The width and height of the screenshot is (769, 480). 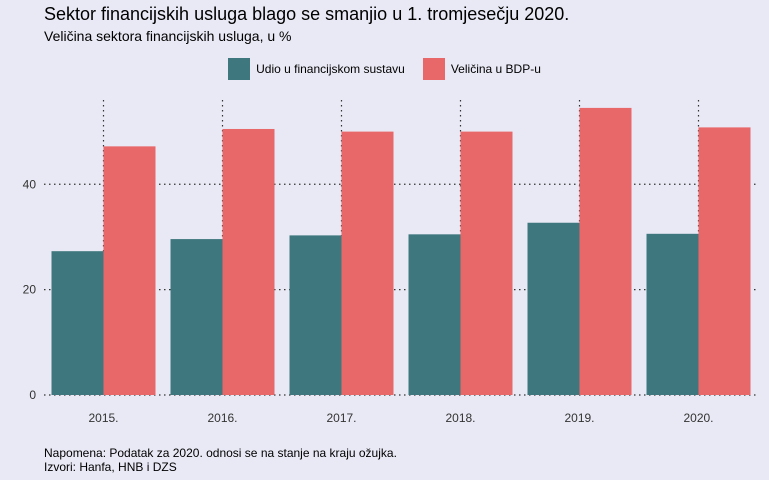 What do you see at coordinates (222, 418) in the screenshot?
I see `x-tick-label: 2016.` at bounding box center [222, 418].